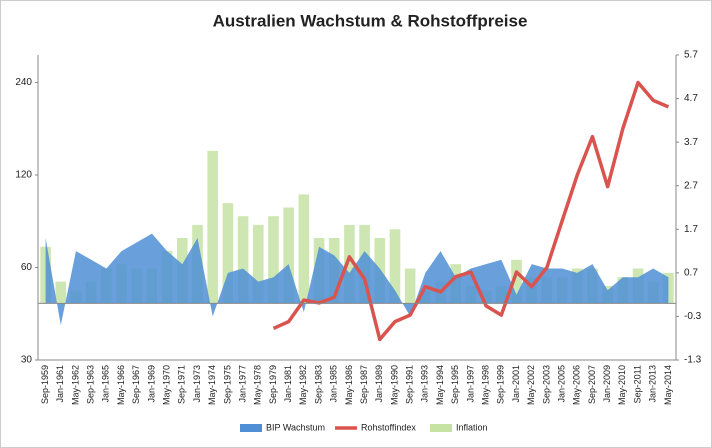 This screenshot has height=448, width=712. Describe the element at coordinates (151, 384) in the screenshot. I see `x-tick-label: Jan-1969` at that location.